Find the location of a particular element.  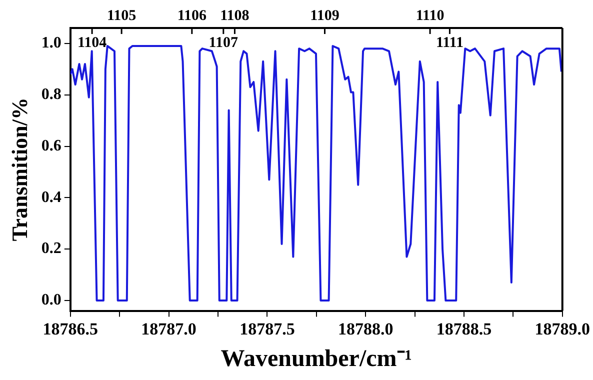

y-tick-label: 1.0 is located at coordinates (51, 43).